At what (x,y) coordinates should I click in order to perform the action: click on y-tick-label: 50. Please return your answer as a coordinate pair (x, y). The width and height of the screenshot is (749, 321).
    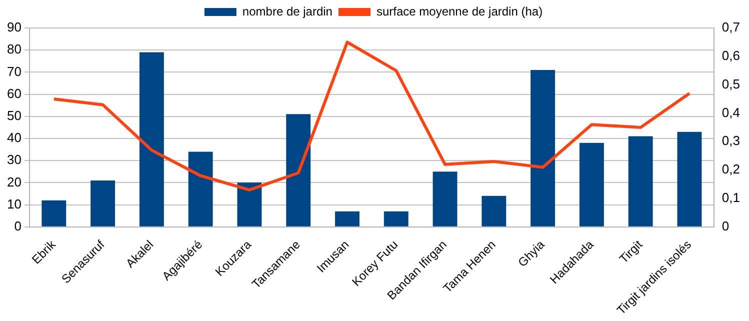
    Looking at the image, I should click on (14, 115).